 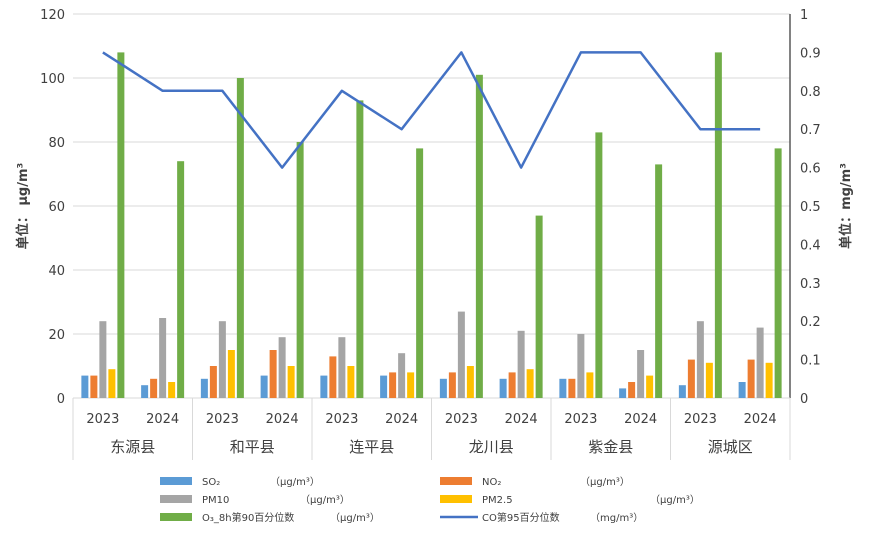 I want to click on legend-label: SO₂, so click(x=211, y=482).